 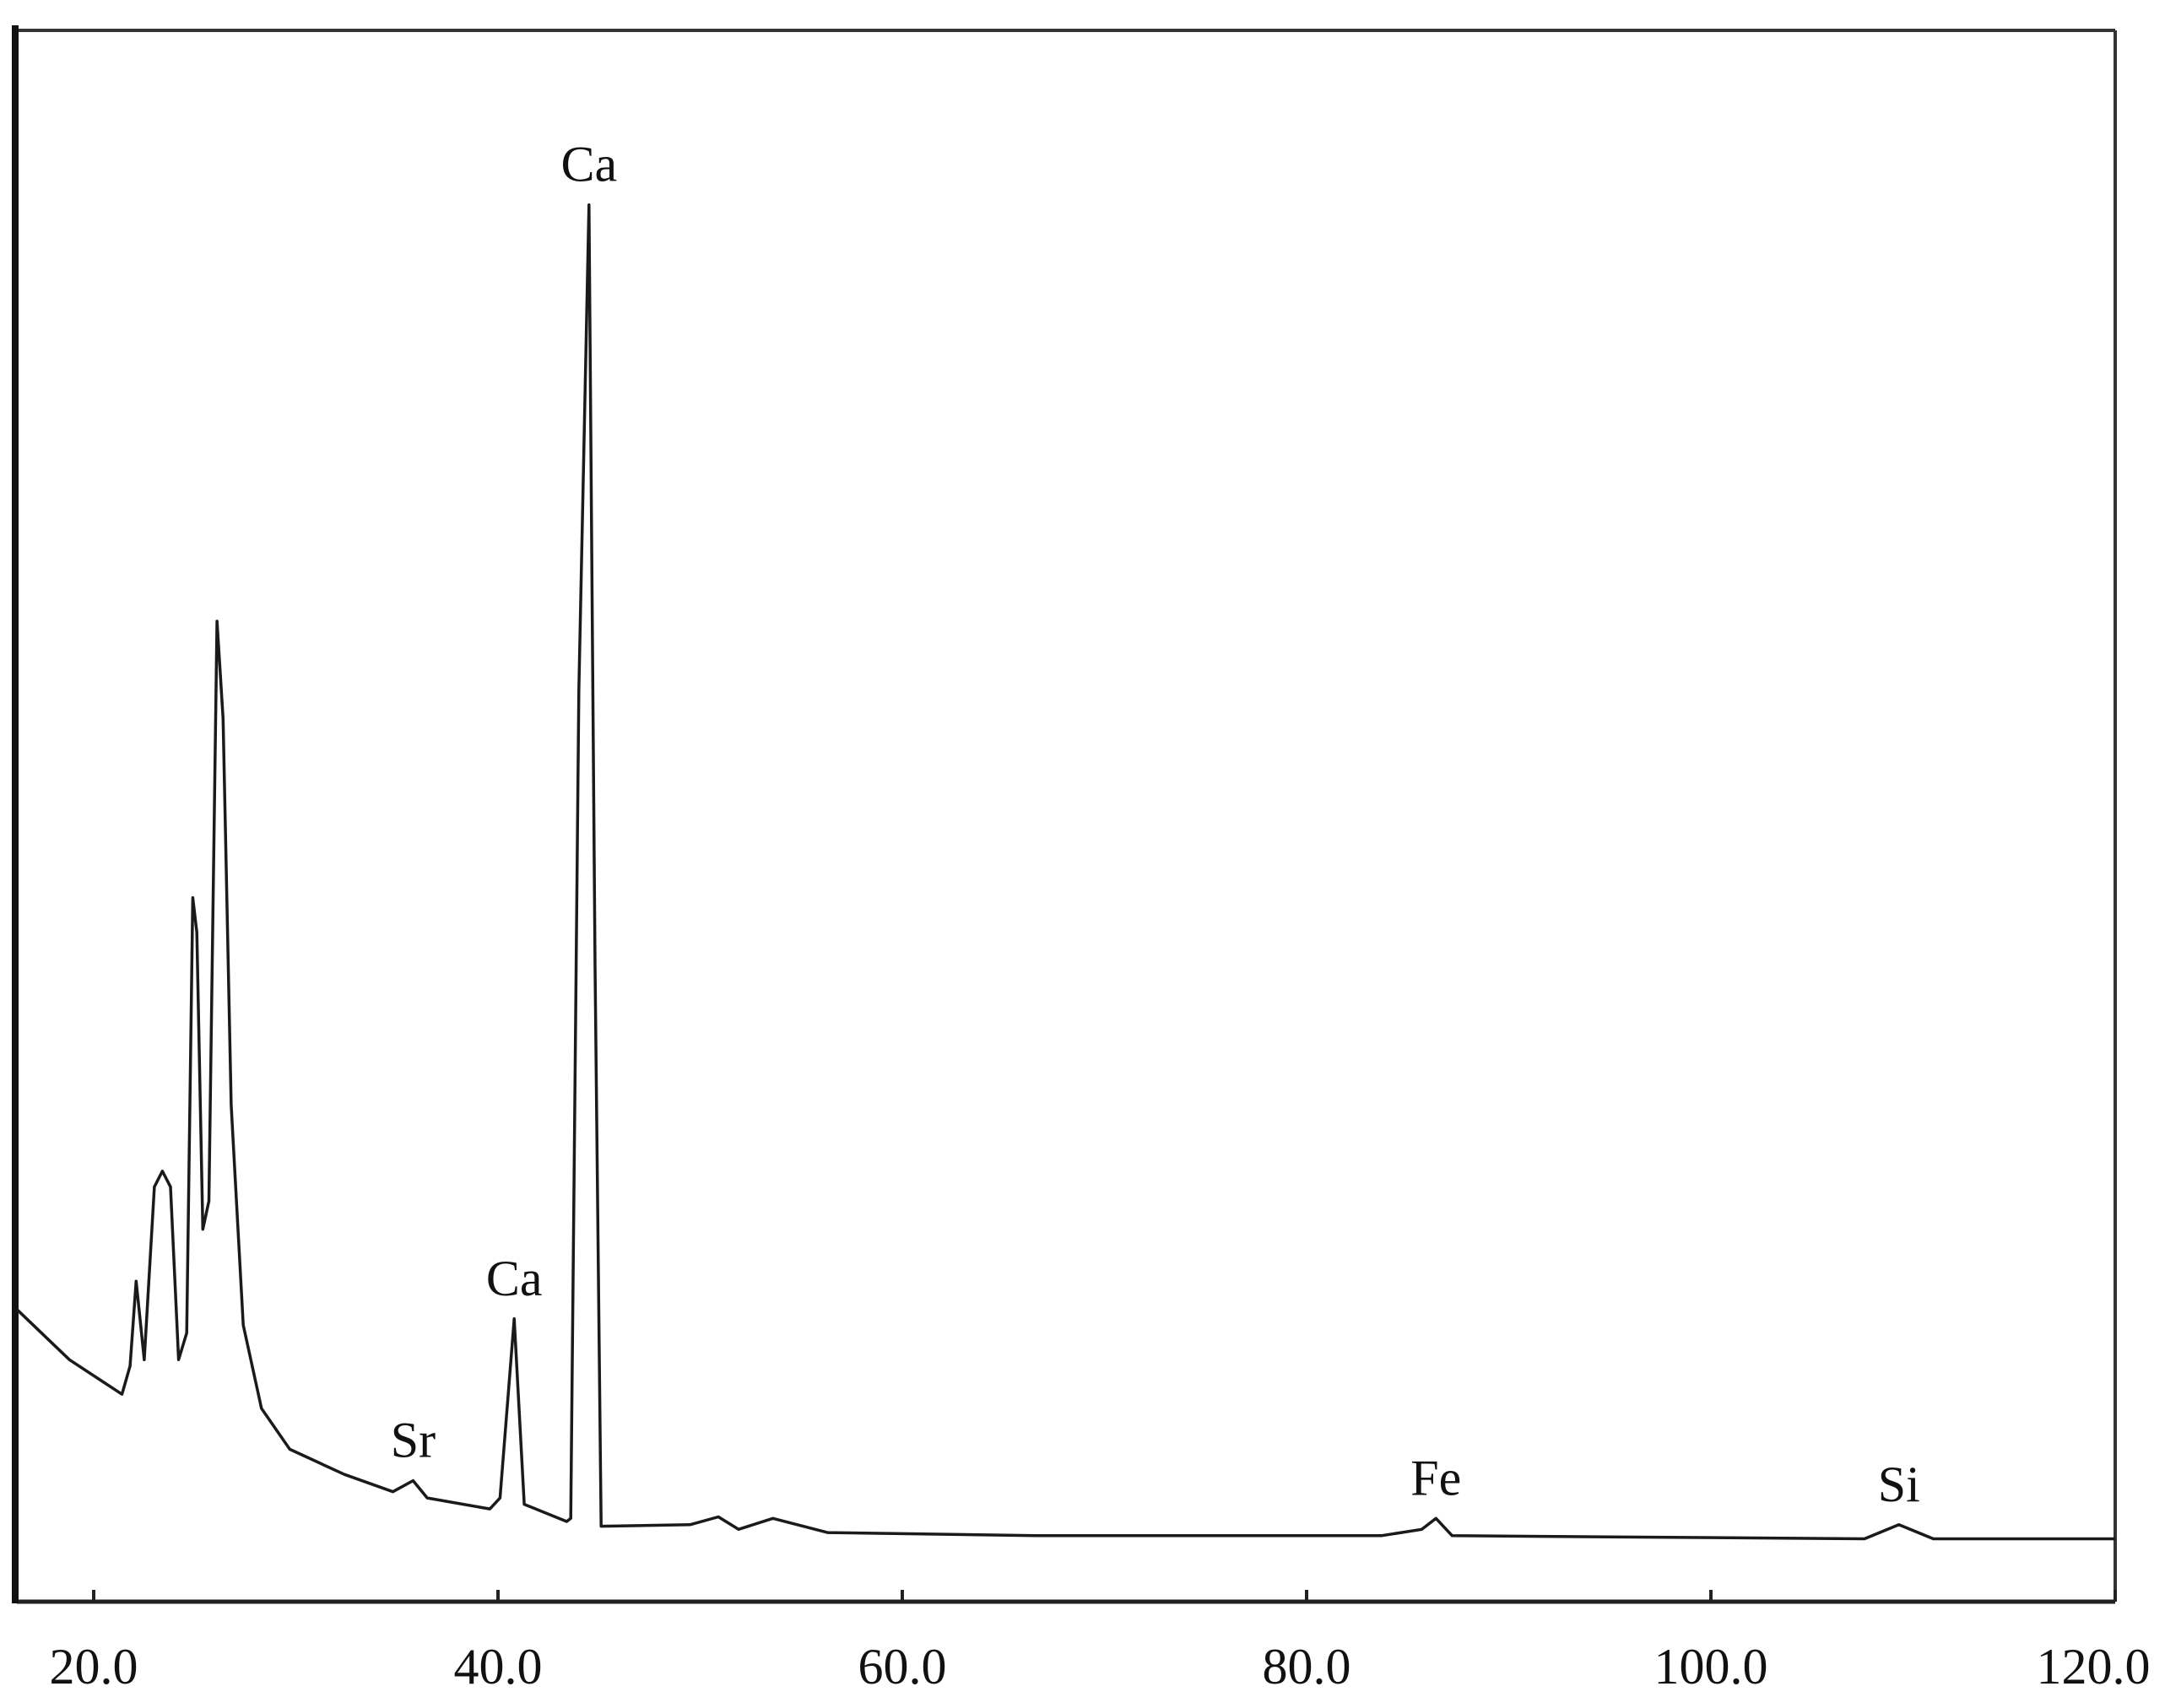 I want to click on x-tick-label: 20.0, so click(x=94, y=1666).